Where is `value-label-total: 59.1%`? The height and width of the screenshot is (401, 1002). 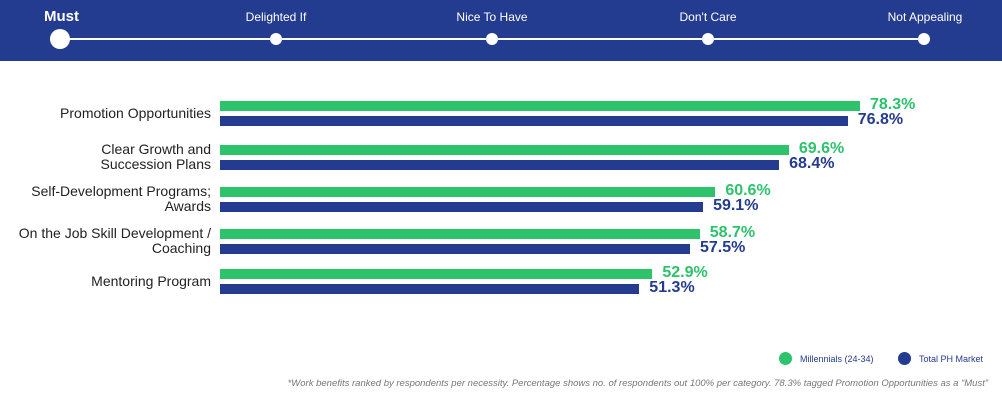 value-label-total: 59.1% is located at coordinates (736, 205).